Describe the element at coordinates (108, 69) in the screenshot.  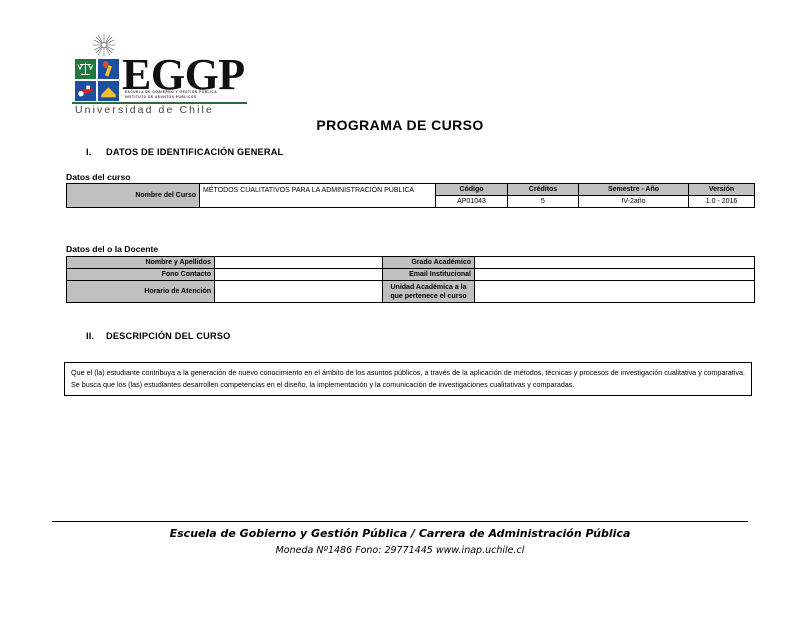
I see `shield-quadrant-torch` at that location.